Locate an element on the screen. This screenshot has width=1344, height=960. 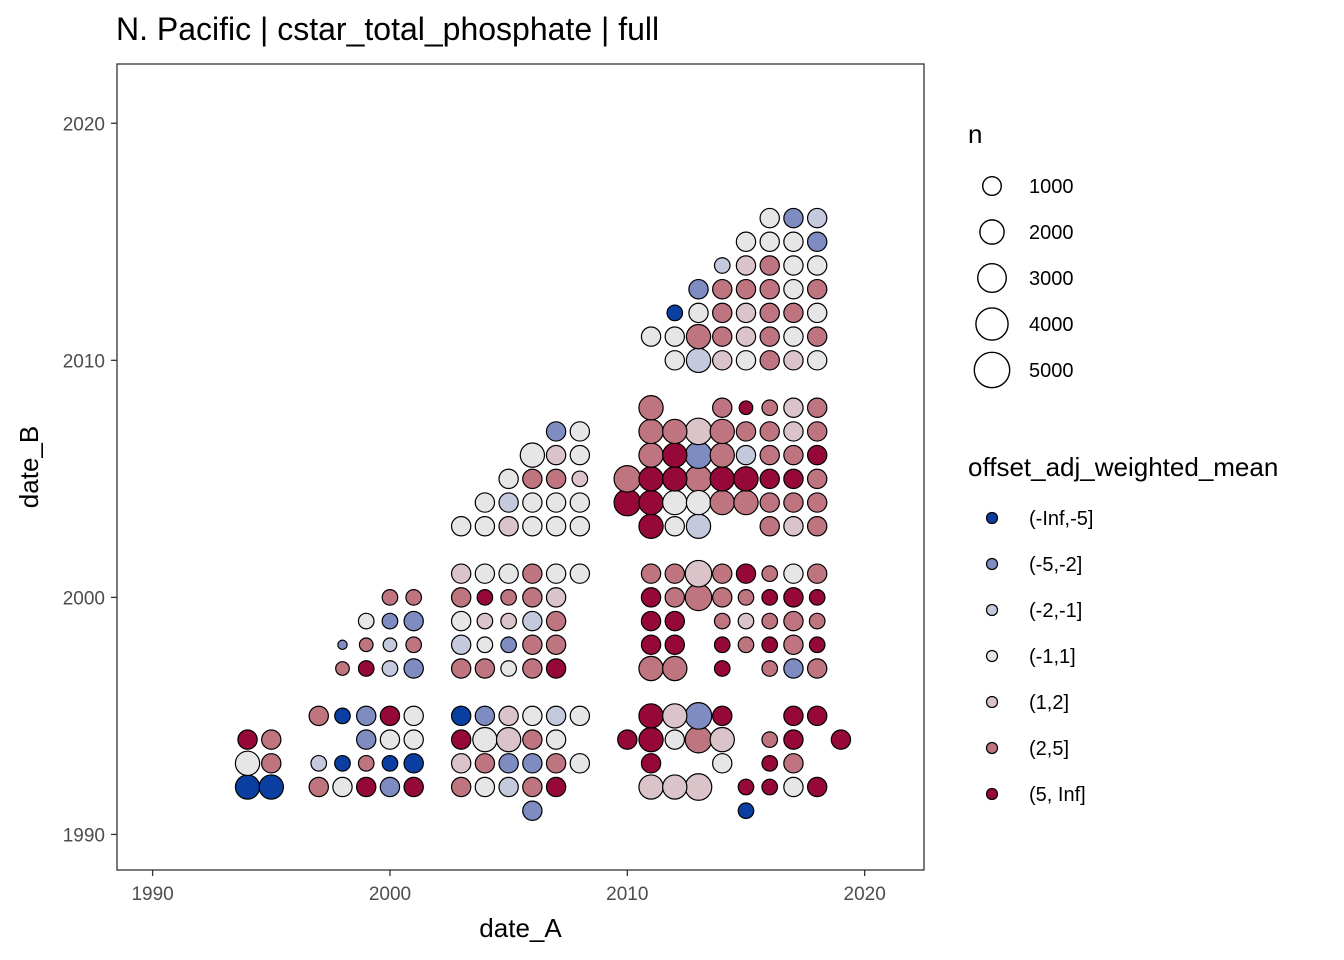
y-tick-label: 2020 is located at coordinates (84, 124).